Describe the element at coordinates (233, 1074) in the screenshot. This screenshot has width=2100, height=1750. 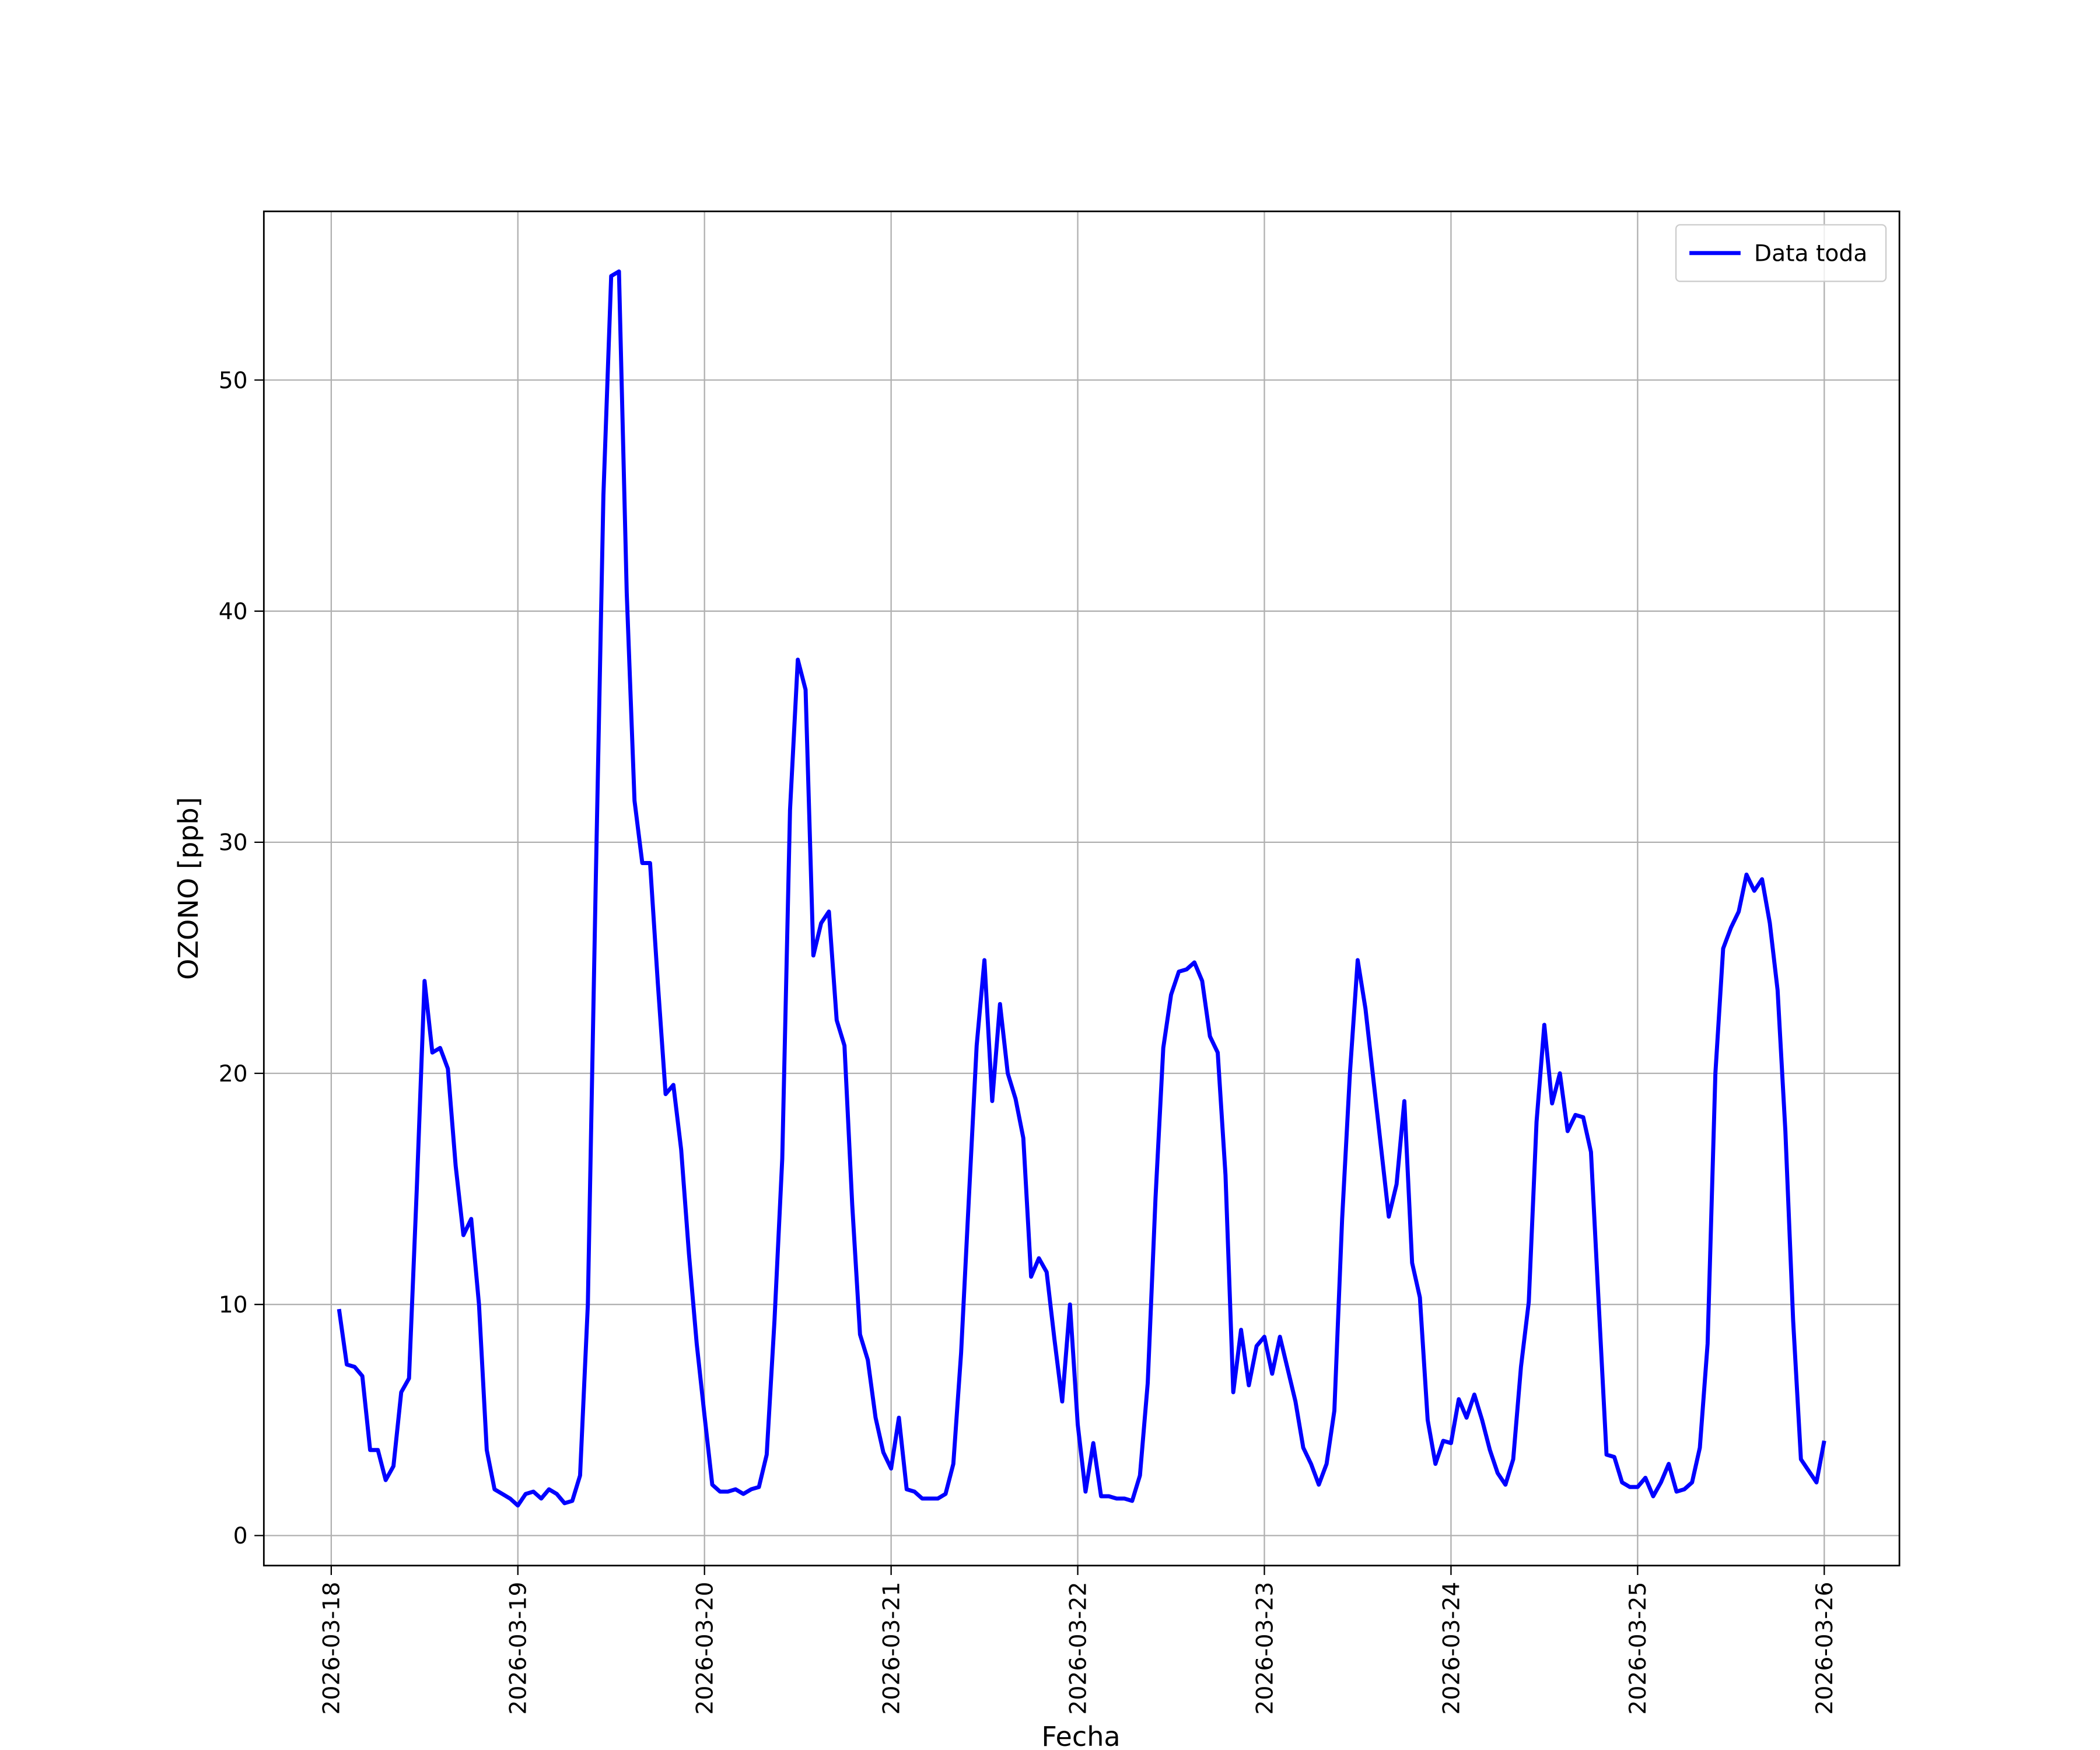
I see `y-tick-label: 20` at that location.